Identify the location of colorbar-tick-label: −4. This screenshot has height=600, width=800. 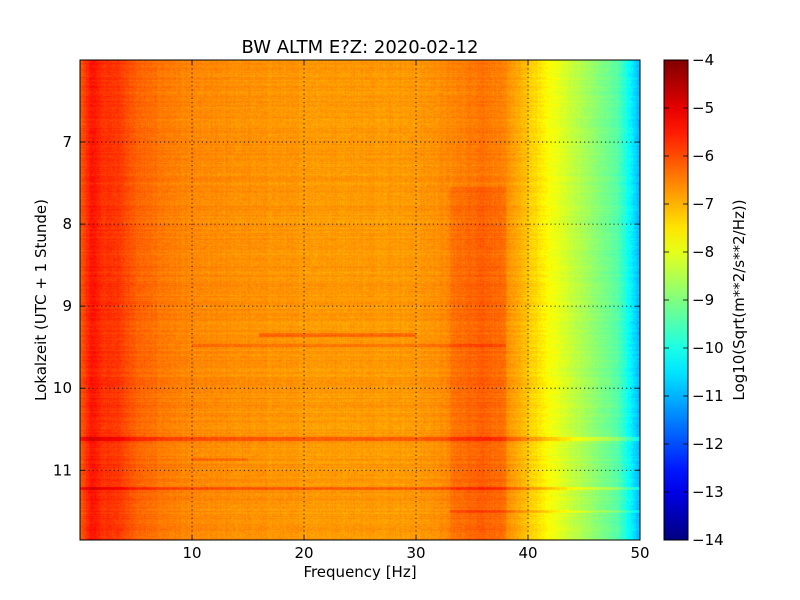
(703, 60).